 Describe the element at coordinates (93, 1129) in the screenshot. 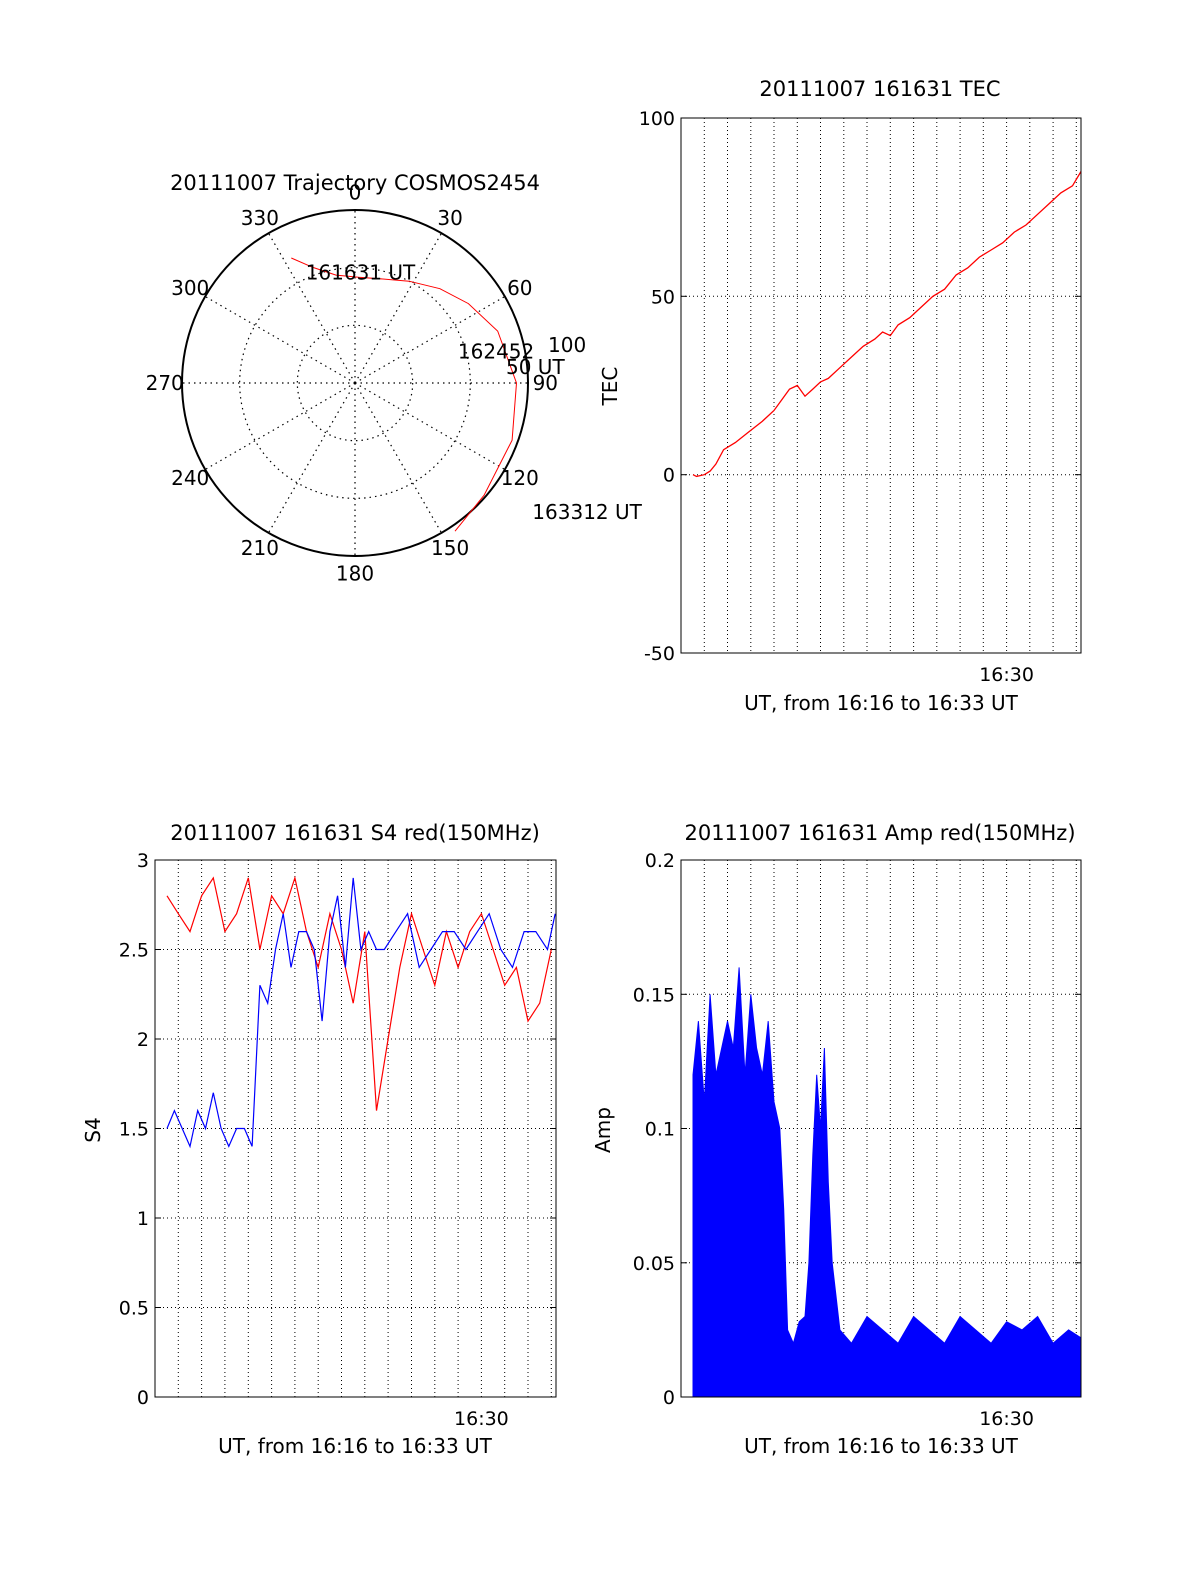

I see `s4-ylabel: S4` at that location.